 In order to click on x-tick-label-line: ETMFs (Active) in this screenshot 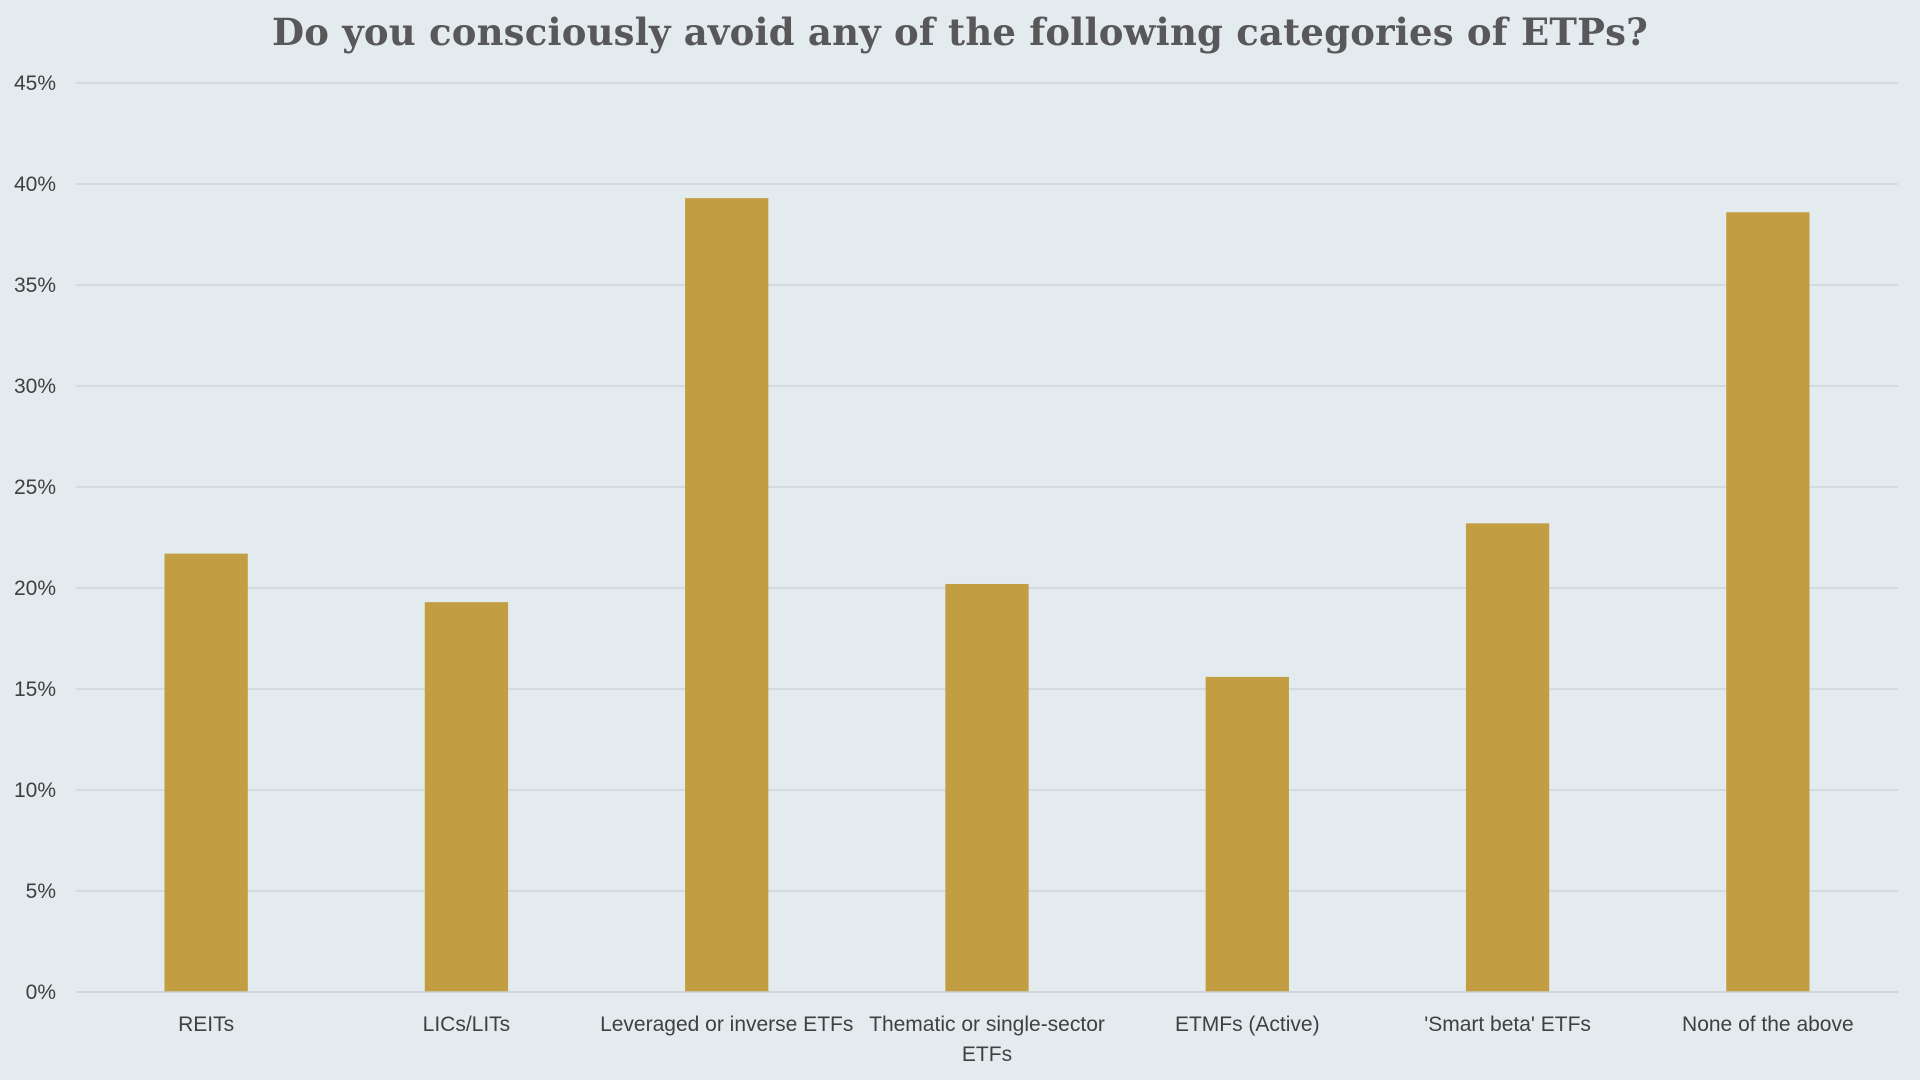, I will do `click(1247, 1024)`.